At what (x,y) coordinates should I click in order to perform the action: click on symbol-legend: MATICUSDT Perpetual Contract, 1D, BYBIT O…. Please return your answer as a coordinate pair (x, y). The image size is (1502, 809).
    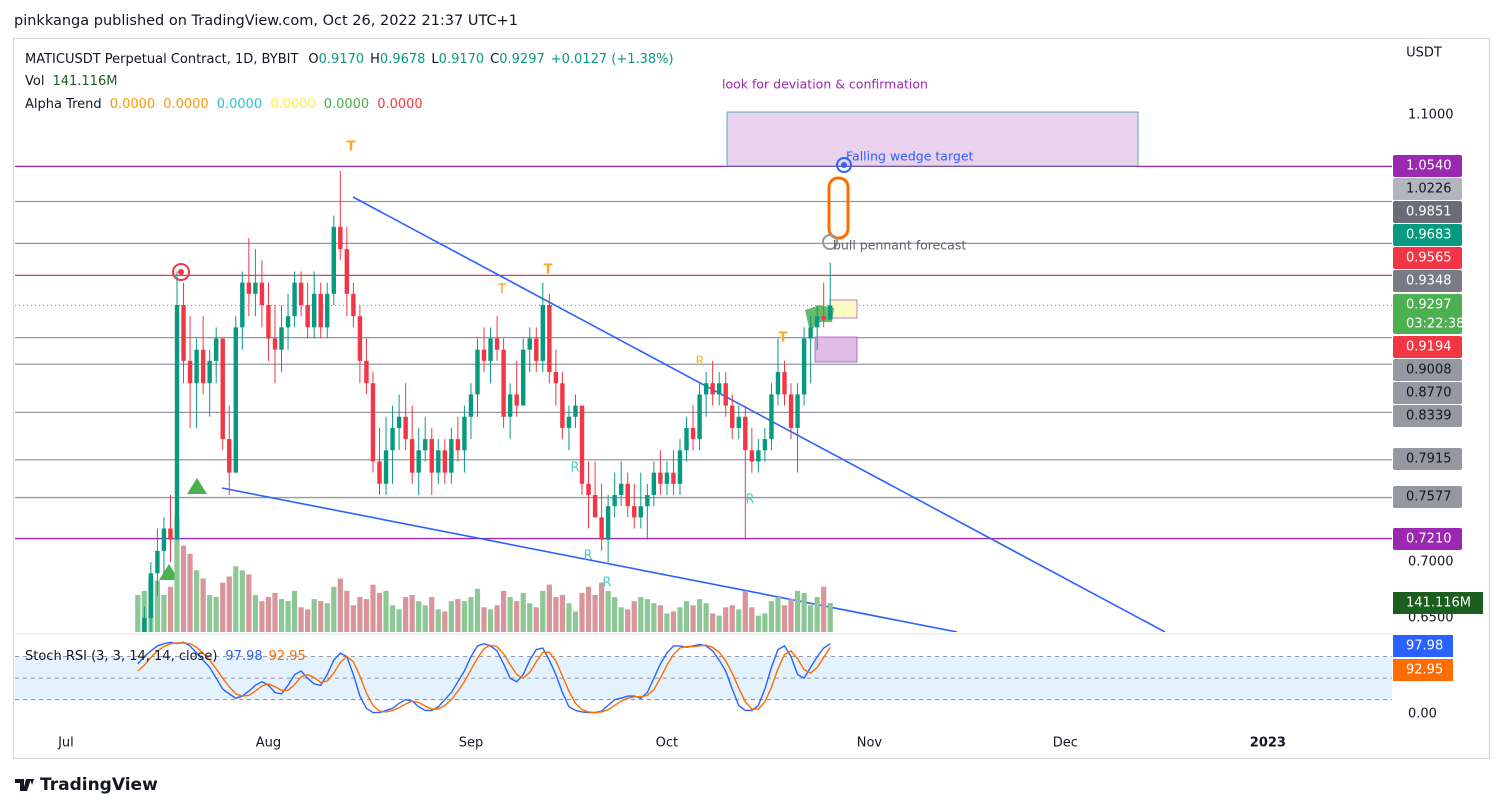
    Looking at the image, I should click on (349, 59).